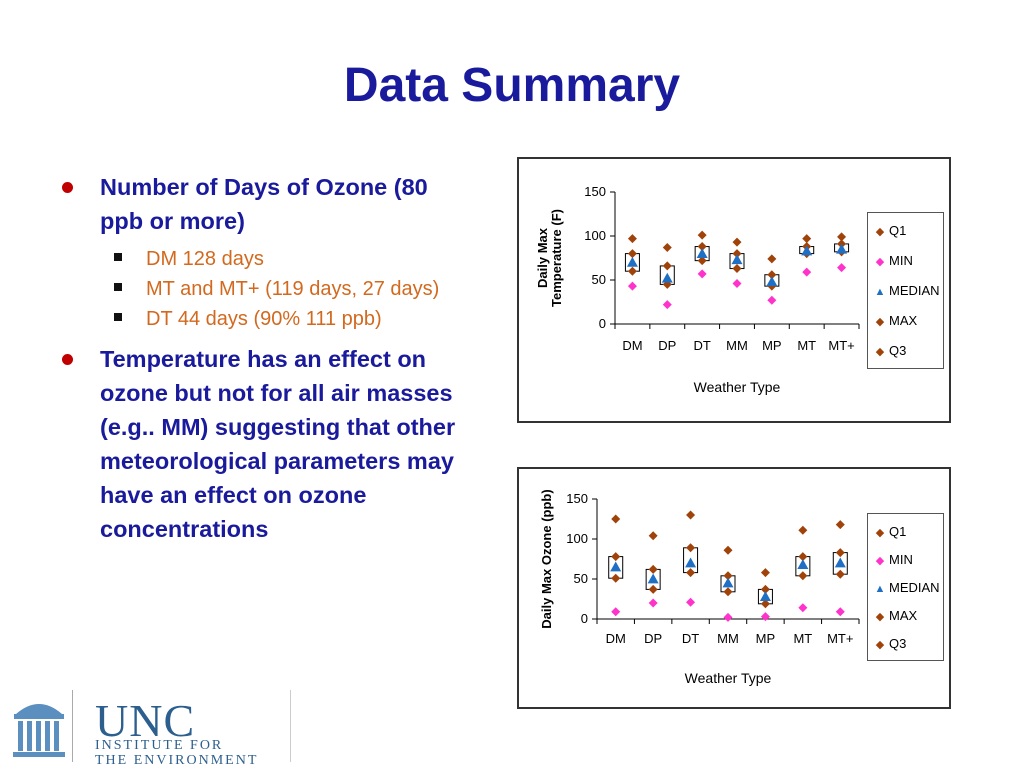 This screenshot has height=768, width=1024. What do you see at coordinates (667, 345) in the screenshot?
I see `x-tick-label: DP` at bounding box center [667, 345].